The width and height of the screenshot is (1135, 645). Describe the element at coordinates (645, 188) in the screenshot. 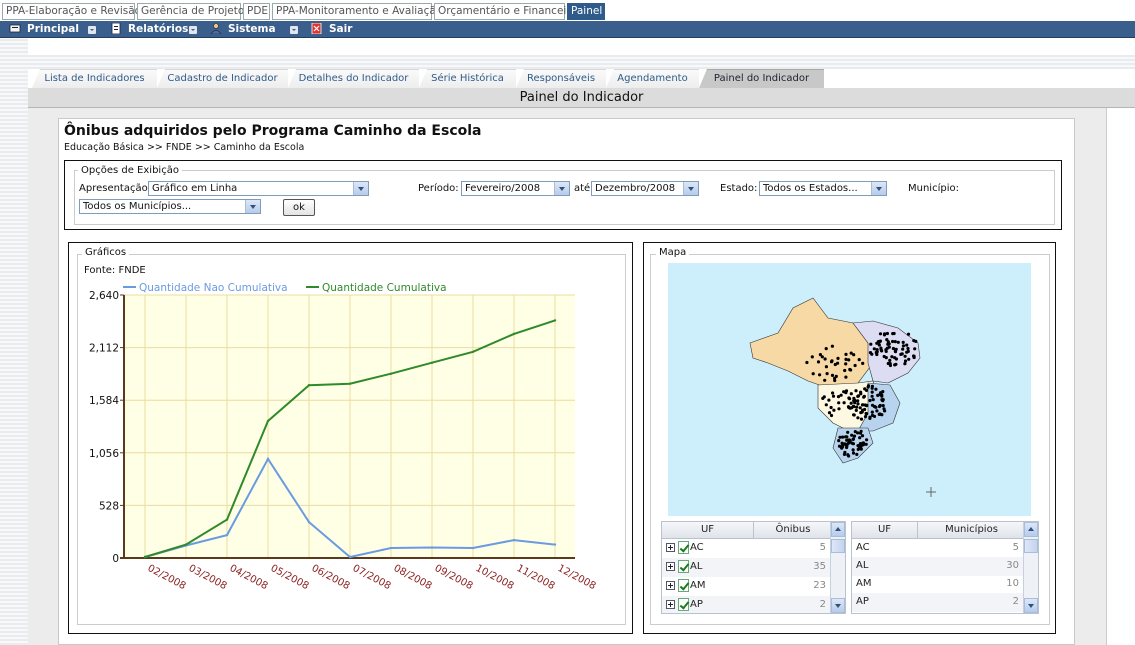

I see `periodo-to-select: Dezembro/2008` at that location.